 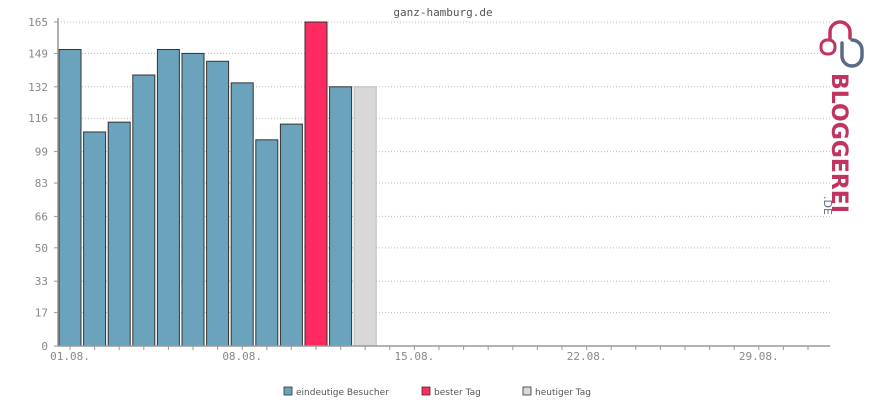 I want to click on x-tick-label: 22.08., so click(x=587, y=356).